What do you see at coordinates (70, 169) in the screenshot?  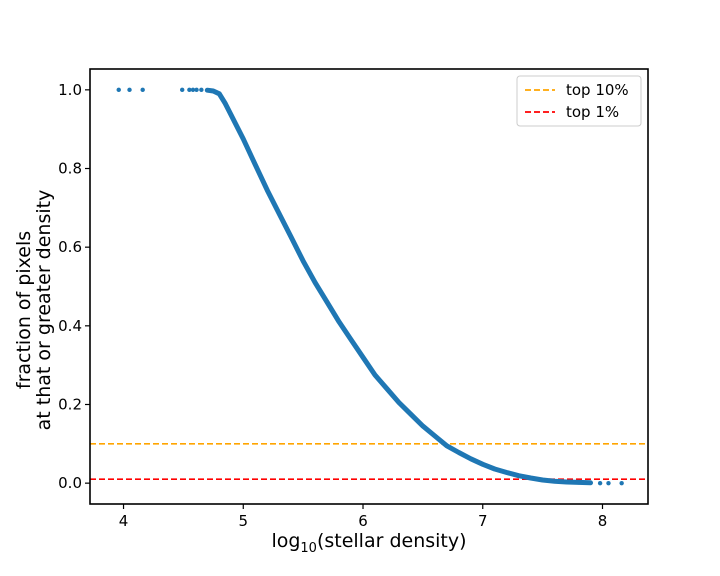 I see `y-tick-label-4: 0.8` at bounding box center [70, 169].